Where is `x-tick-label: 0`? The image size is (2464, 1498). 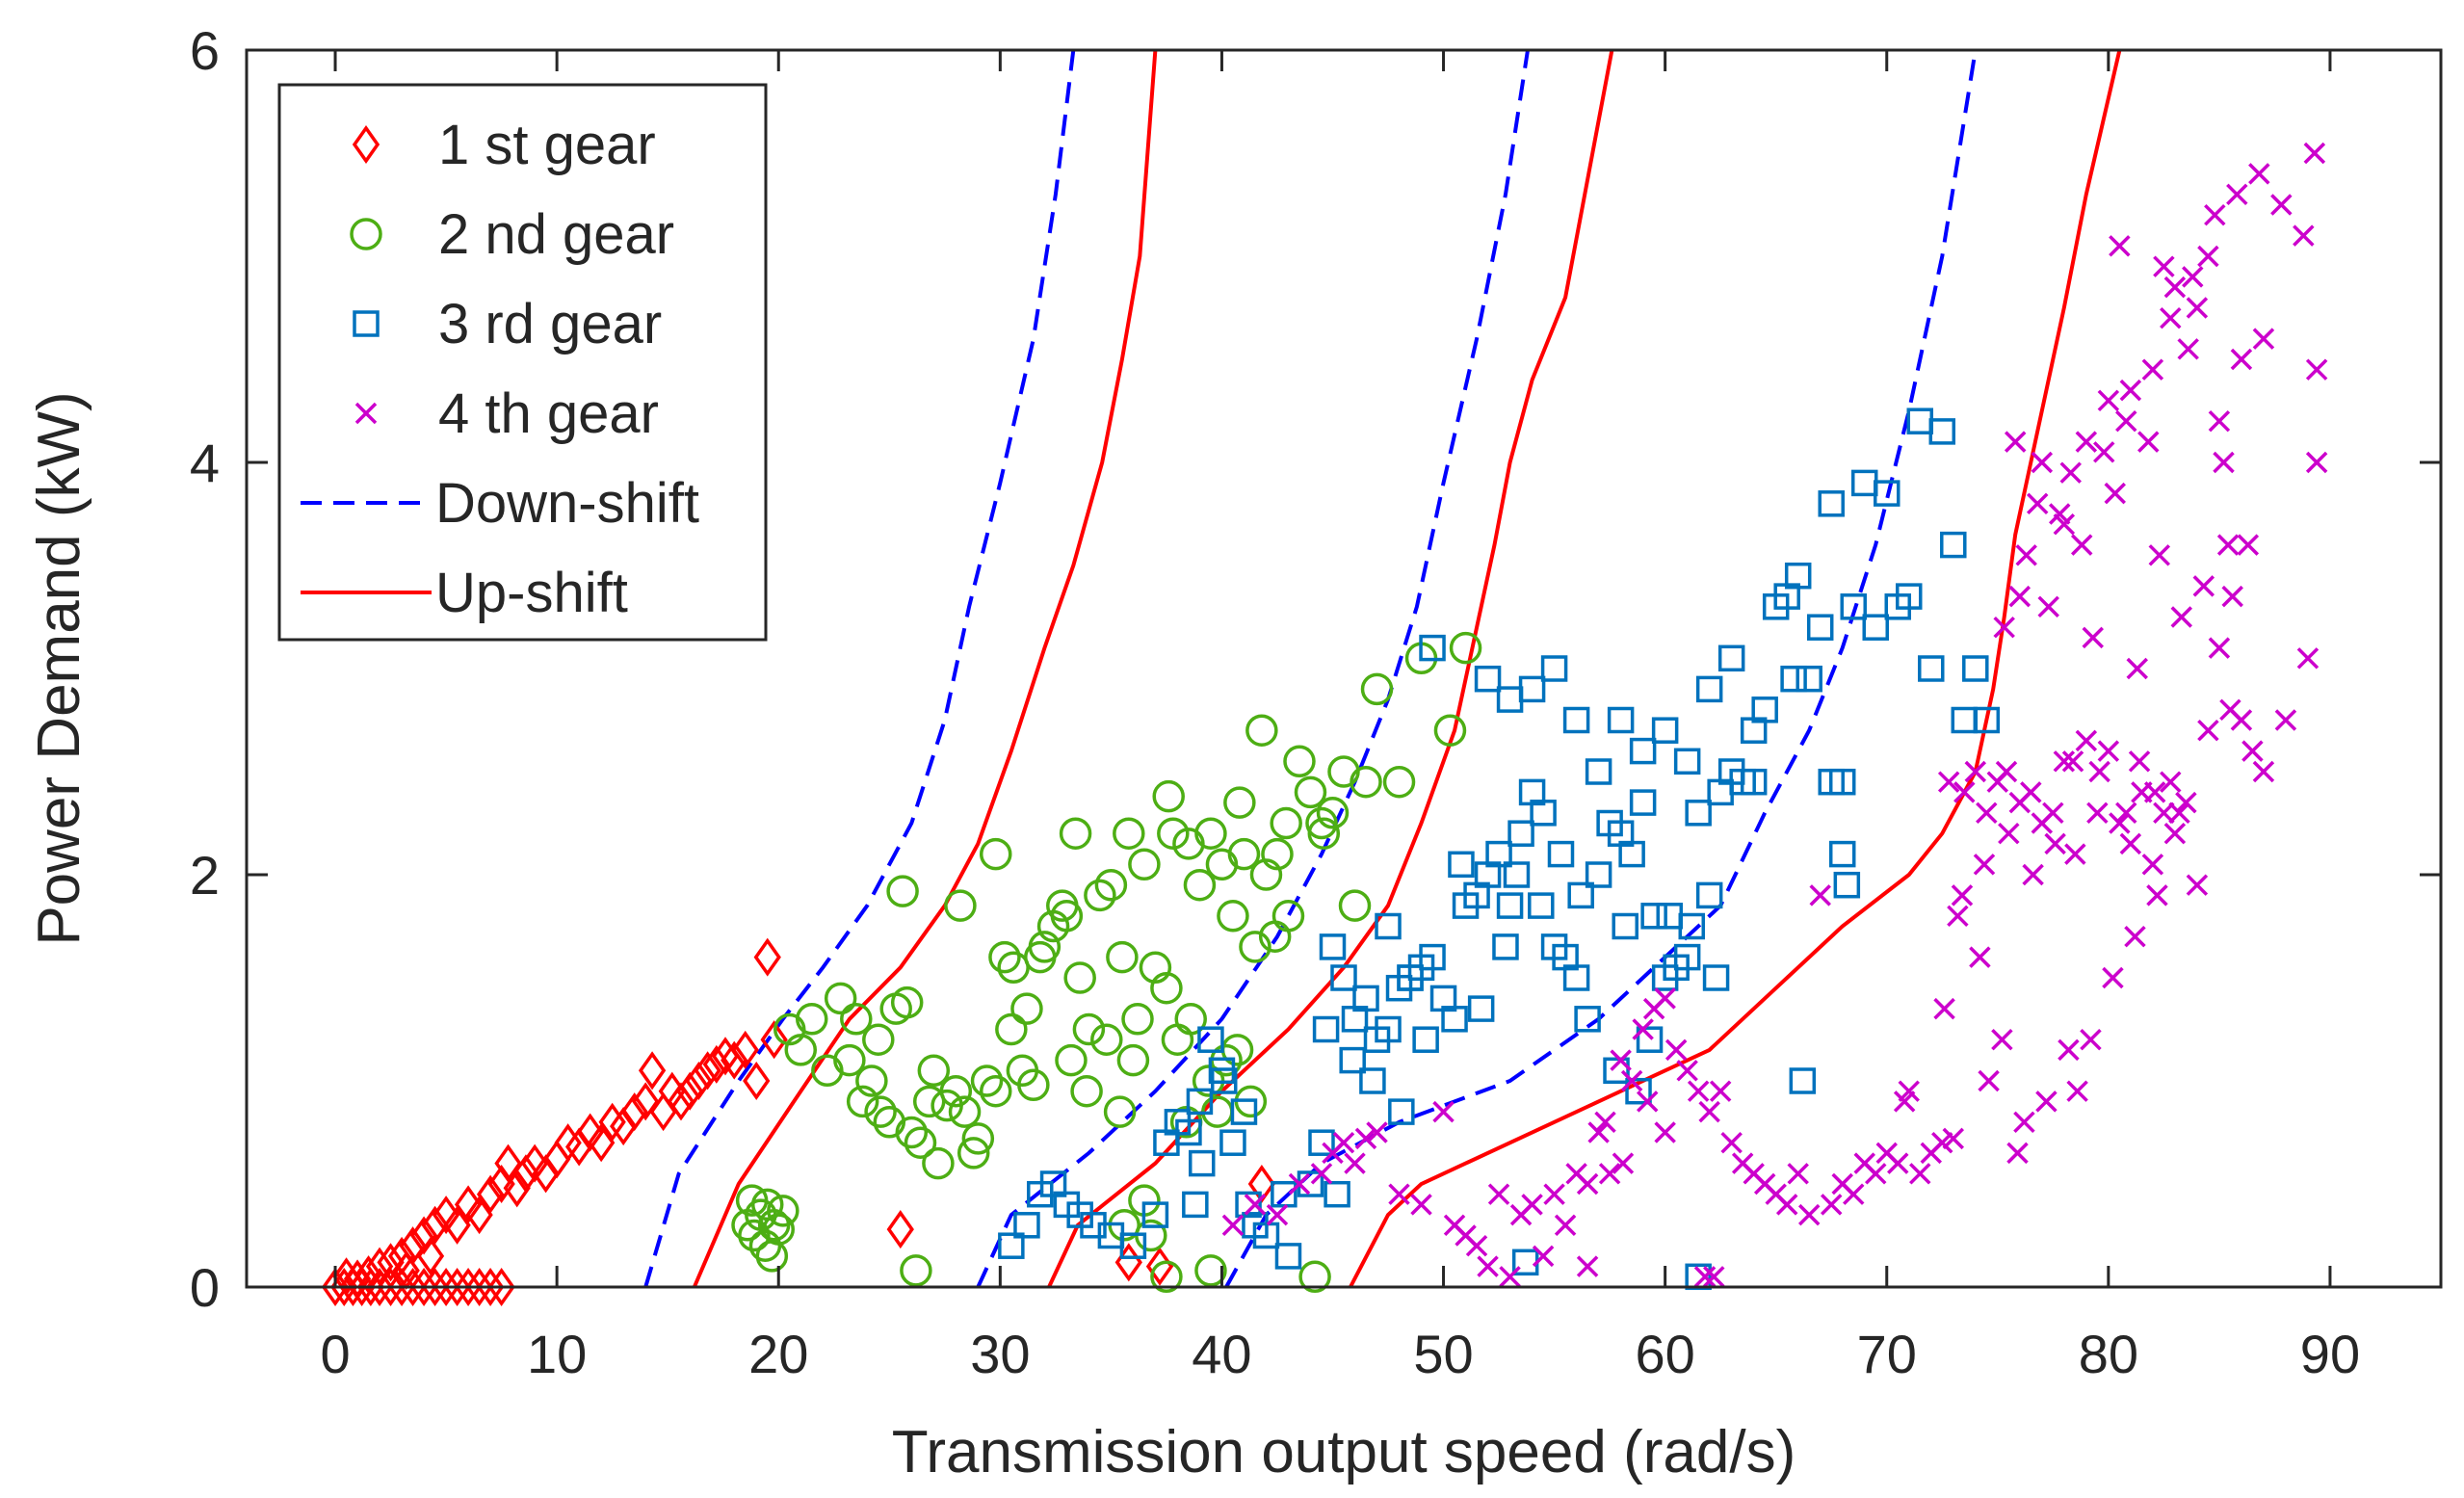
x-tick-label: 0 is located at coordinates (335, 1354).